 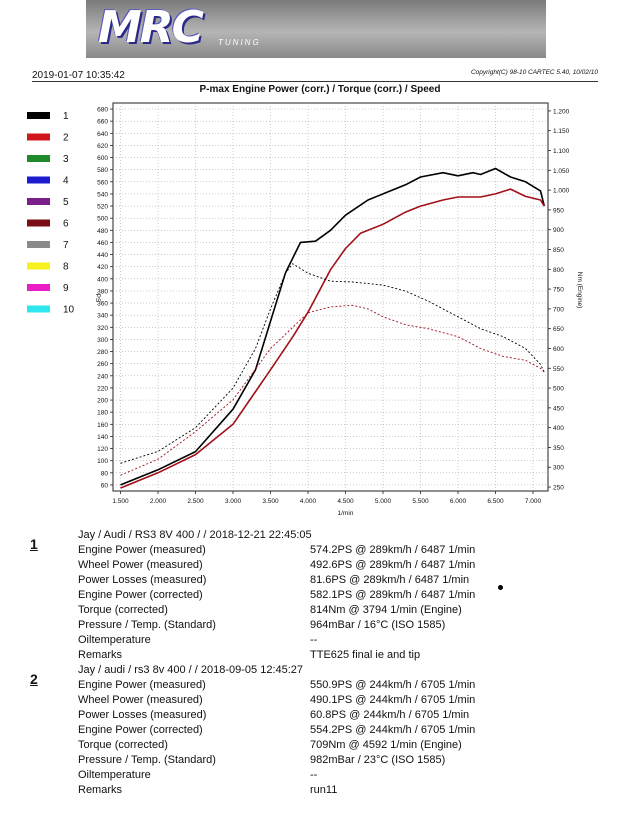 I want to click on run-row-value: 490.1PS @ 244km/h / 6705 1/min, so click(x=393, y=700).